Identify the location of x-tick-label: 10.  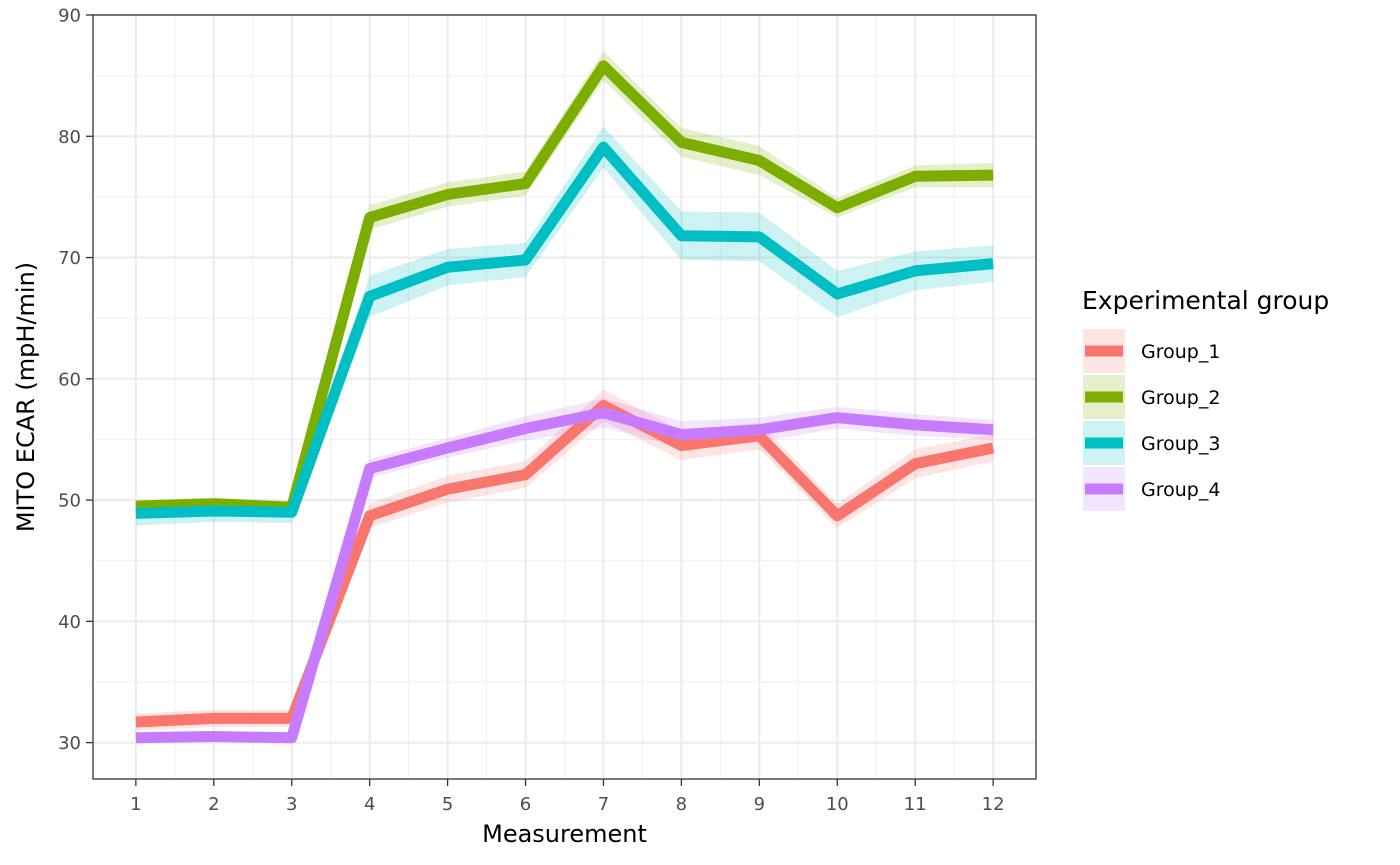
(837, 804).